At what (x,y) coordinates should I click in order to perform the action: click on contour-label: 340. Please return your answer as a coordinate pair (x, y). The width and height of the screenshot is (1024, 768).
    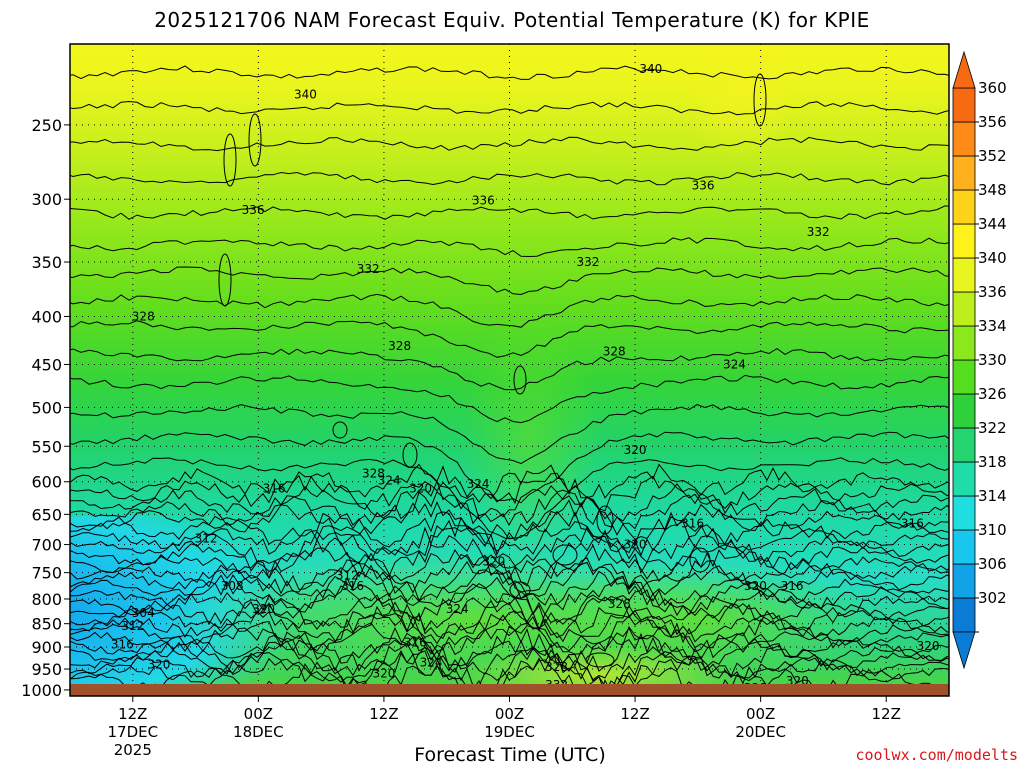
    Looking at the image, I should click on (305, 94).